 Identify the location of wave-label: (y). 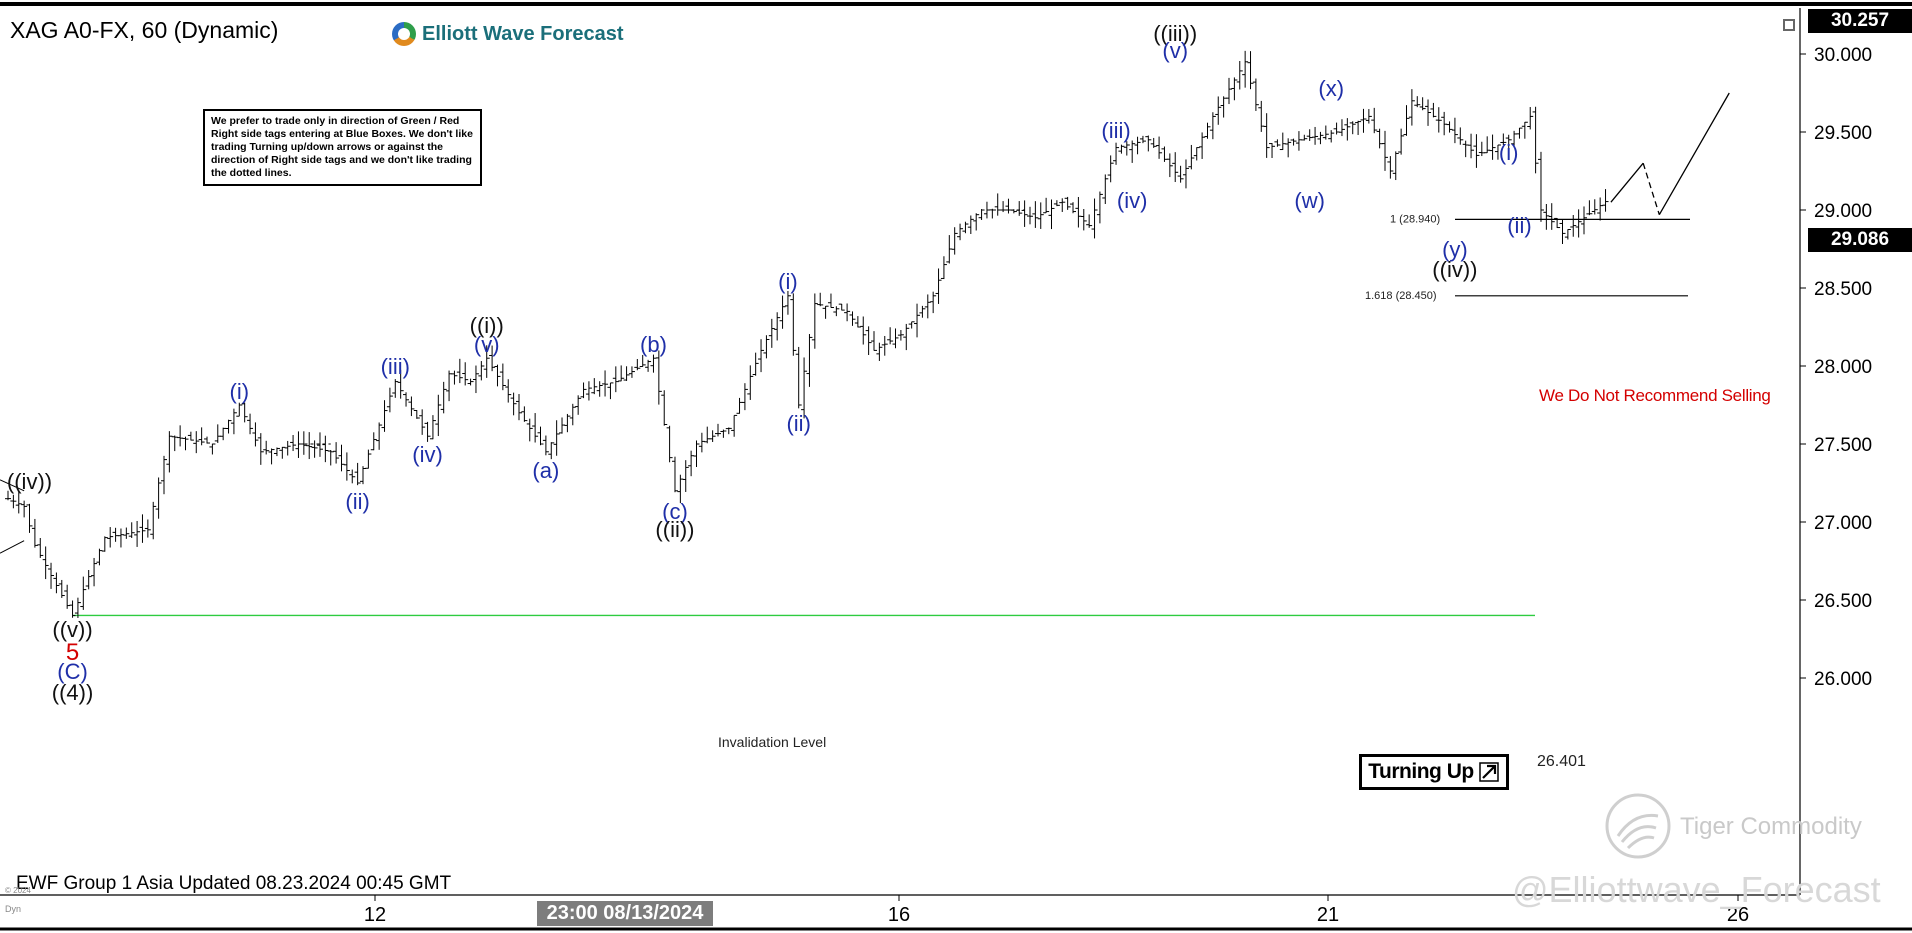
(1455, 249).